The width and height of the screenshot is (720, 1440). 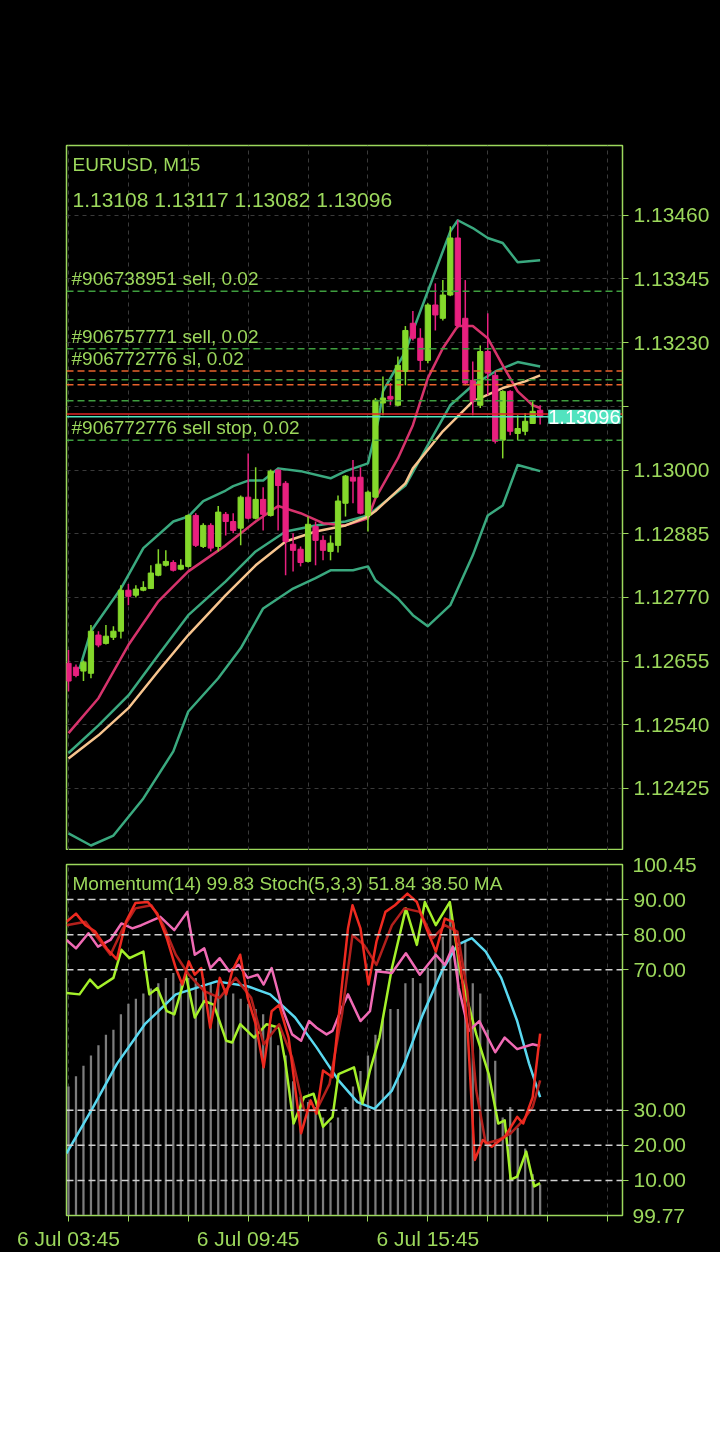 I want to click on y-tick-label: 1.12540, so click(x=671, y=724).